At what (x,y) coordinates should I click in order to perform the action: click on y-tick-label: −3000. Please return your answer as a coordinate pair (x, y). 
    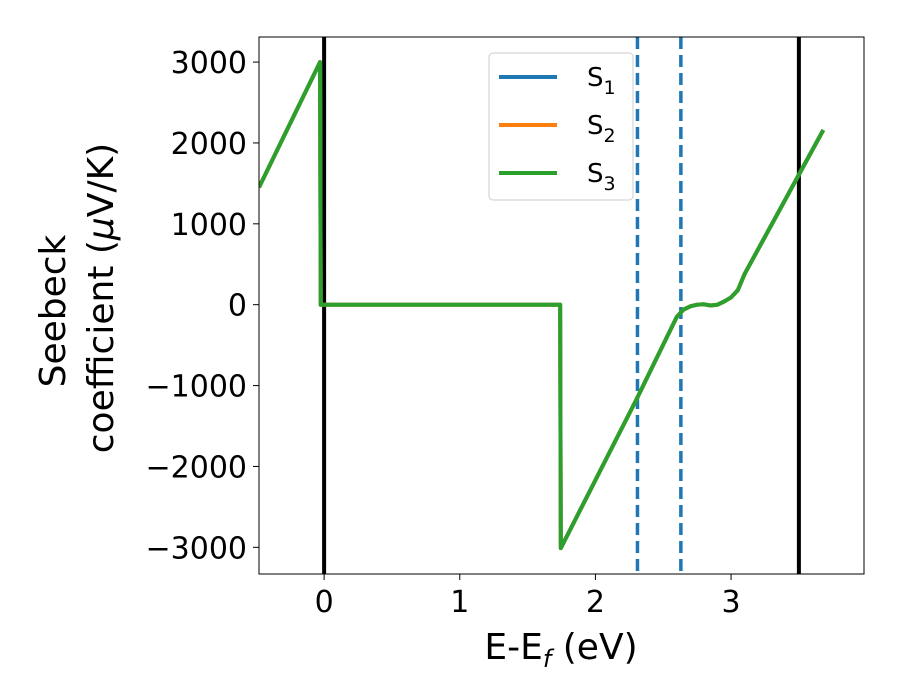
    Looking at the image, I should click on (196, 548).